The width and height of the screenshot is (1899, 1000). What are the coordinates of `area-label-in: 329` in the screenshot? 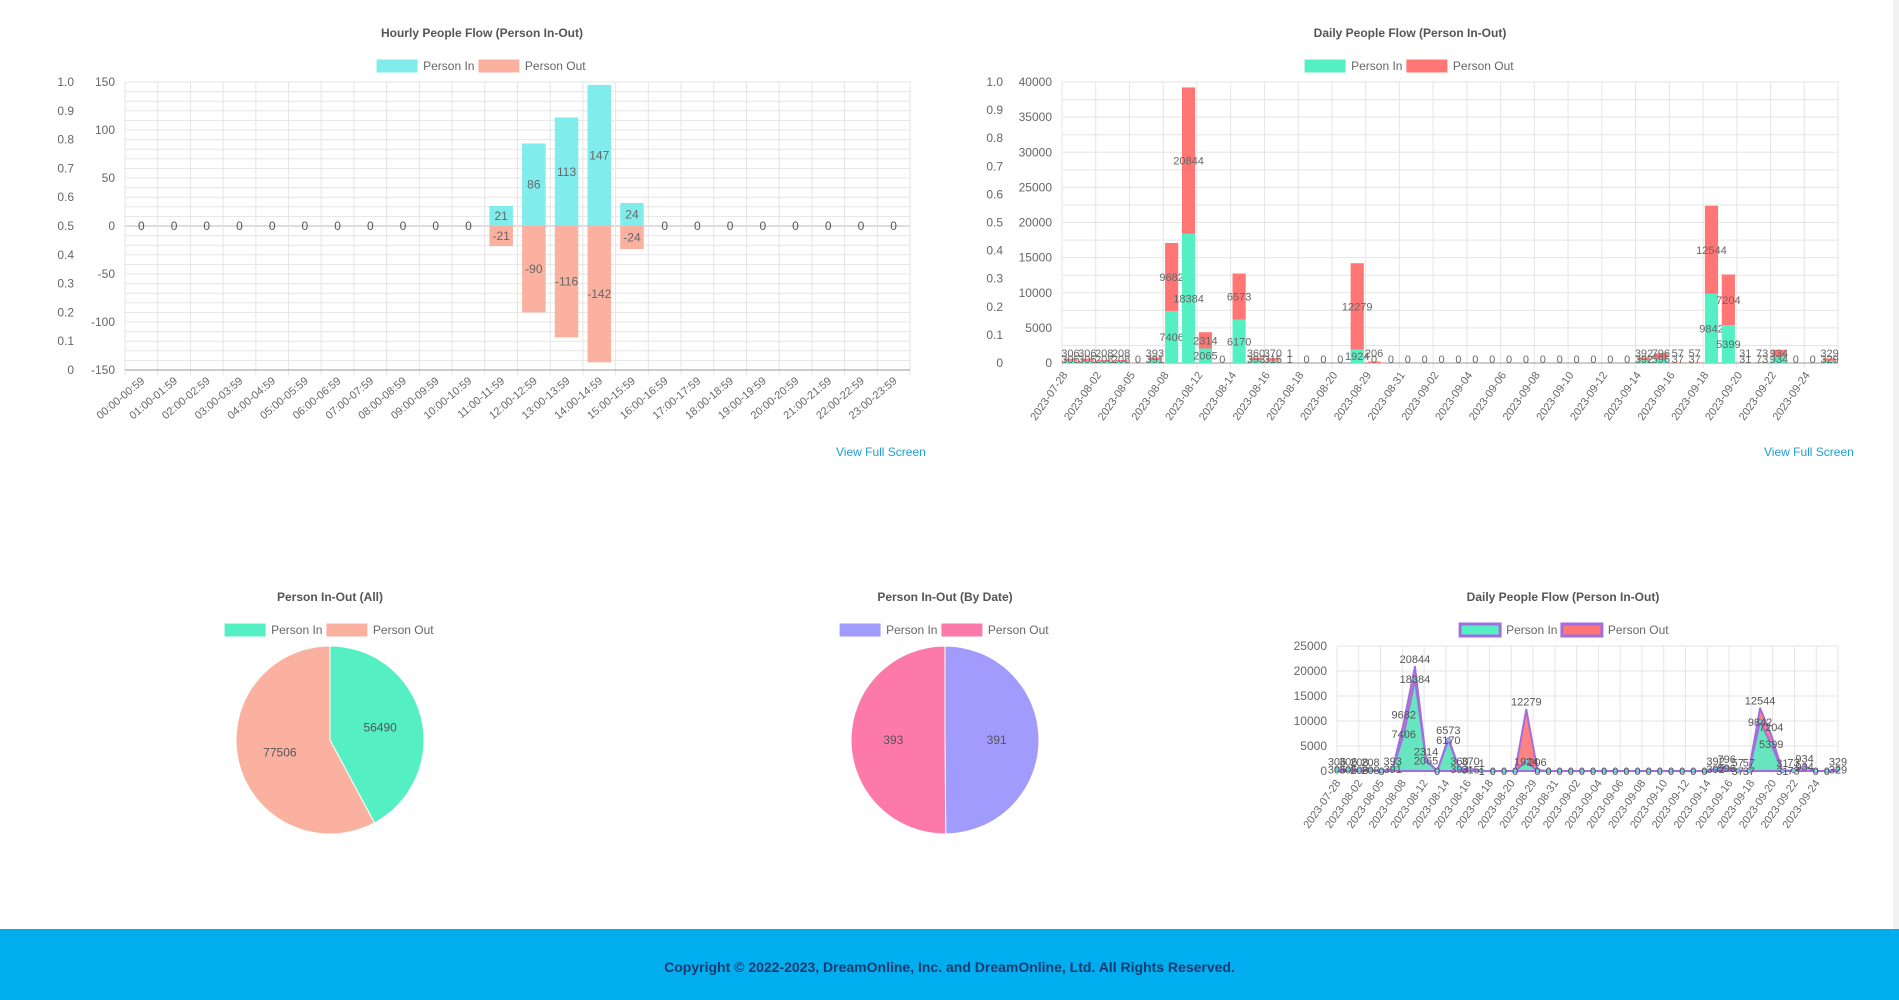 It's located at (1838, 770).